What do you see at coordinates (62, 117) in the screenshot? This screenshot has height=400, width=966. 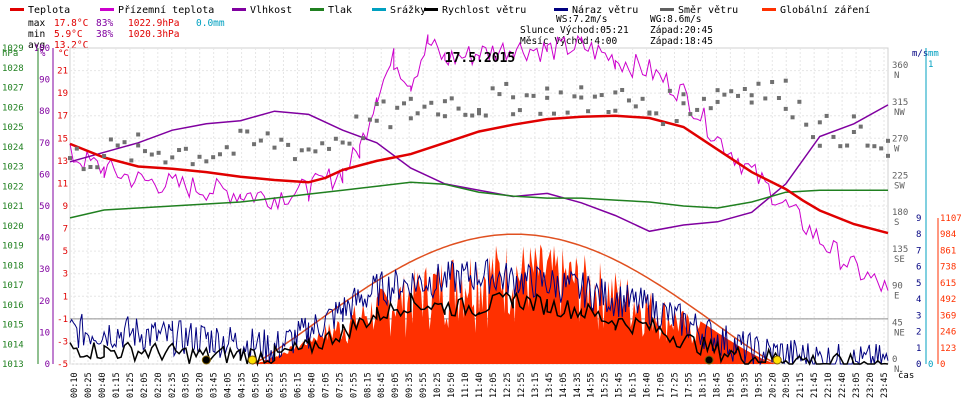 I see `tick-degc: 17` at bounding box center [62, 117].